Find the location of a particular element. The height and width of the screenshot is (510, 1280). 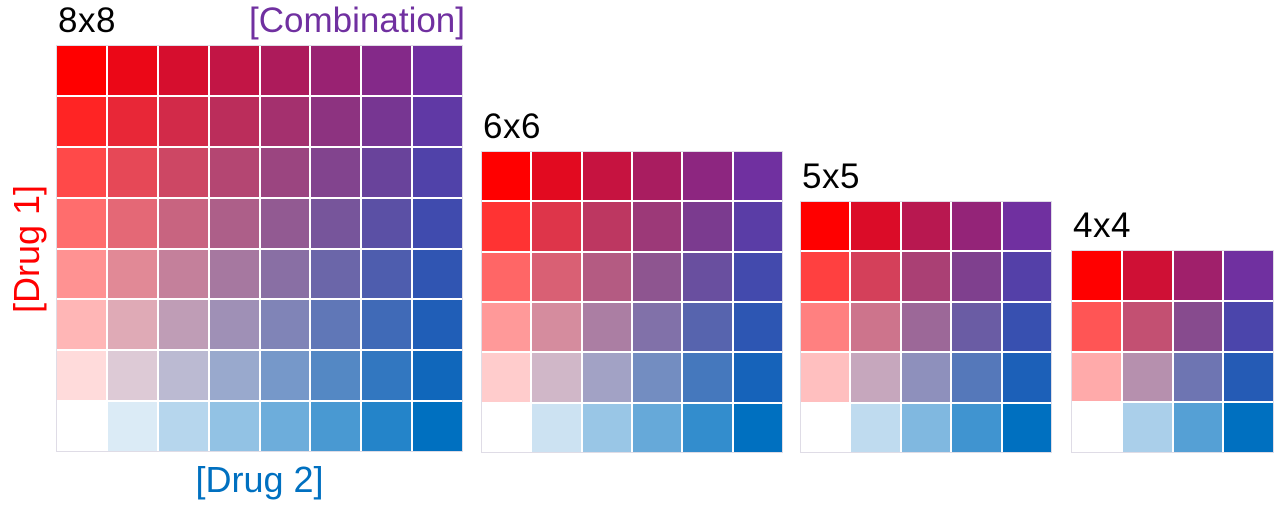

panel-5x5: 5x5 is located at coordinates (926, 305).